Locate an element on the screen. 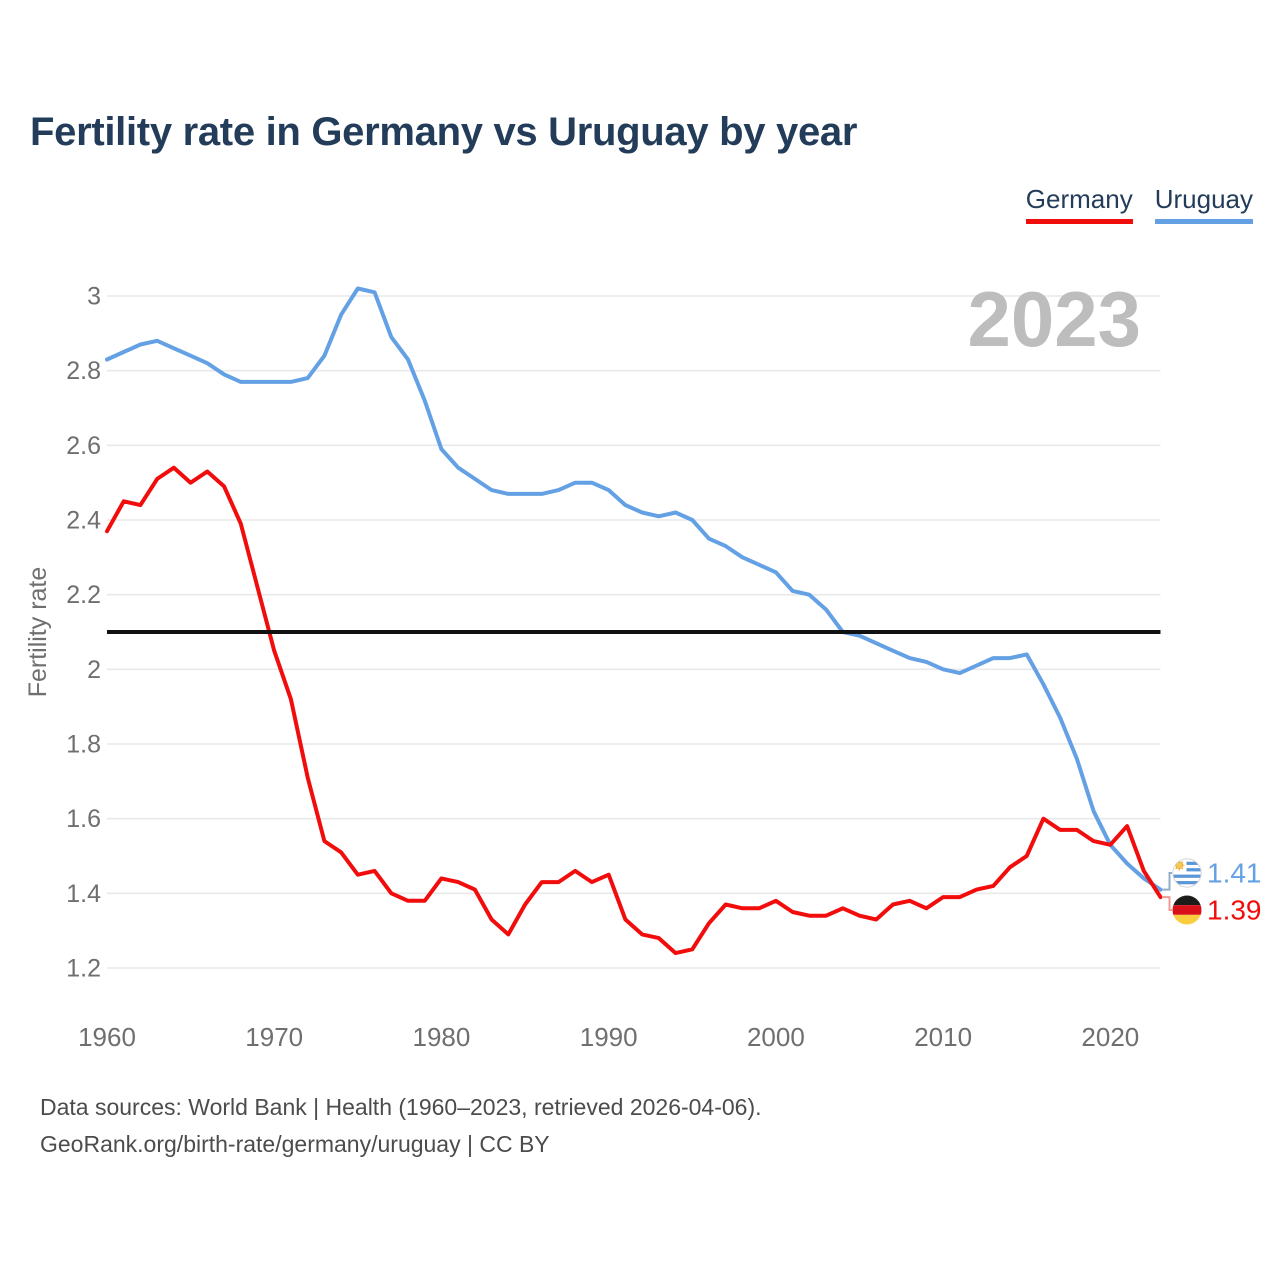 The width and height of the screenshot is (1280, 1280). y-tick-label: 1.2 is located at coordinates (83, 969).